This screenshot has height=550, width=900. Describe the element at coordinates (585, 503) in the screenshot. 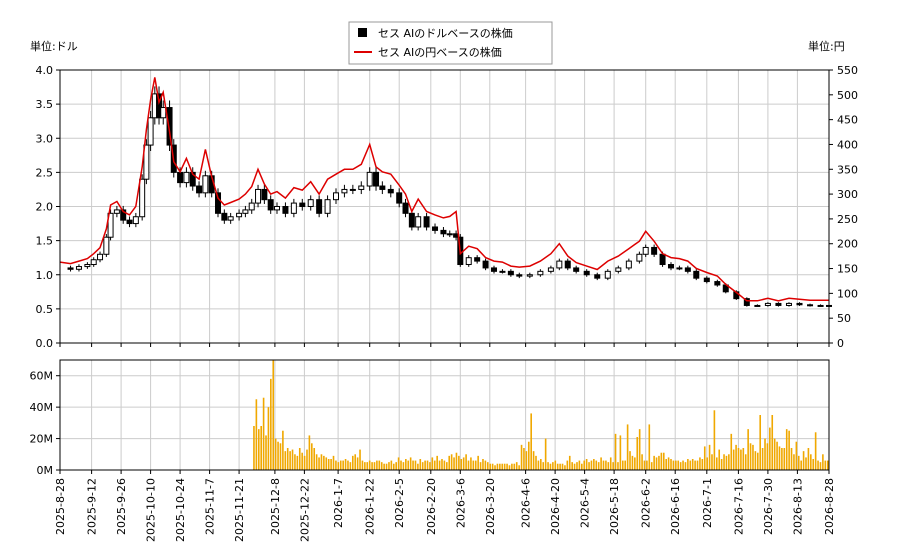

I see `x-tick-label: 2026-5-4` at that location.